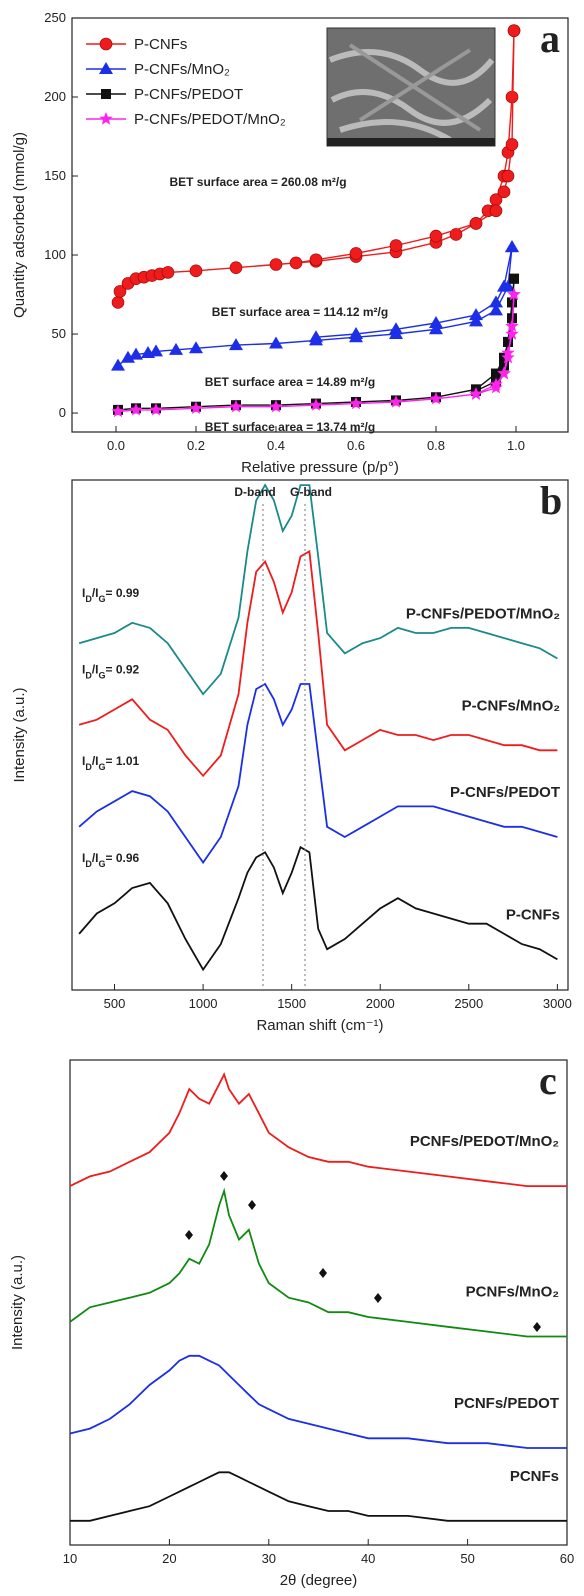 The width and height of the screenshot is (584, 1596). What do you see at coordinates (123, 761) in the screenshot?
I see `ratio-part: = 1.01` at bounding box center [123, 761].